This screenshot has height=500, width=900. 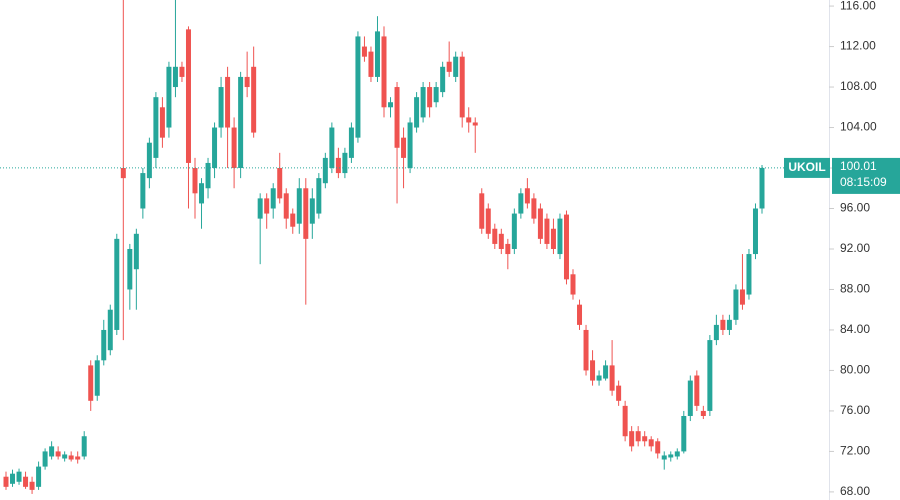 What do you see at coordinates (855, 370) in the screenshot?
I see `y-tick-label: 80.00` at bounding box center [855, 370].